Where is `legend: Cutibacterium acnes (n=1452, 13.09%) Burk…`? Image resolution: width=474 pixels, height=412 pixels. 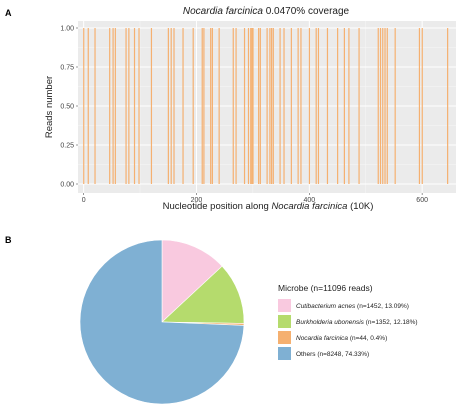
legend: Cutibacterium acnes (n=1452, 13.09%) Burk… is located at coordinates (348, 329).